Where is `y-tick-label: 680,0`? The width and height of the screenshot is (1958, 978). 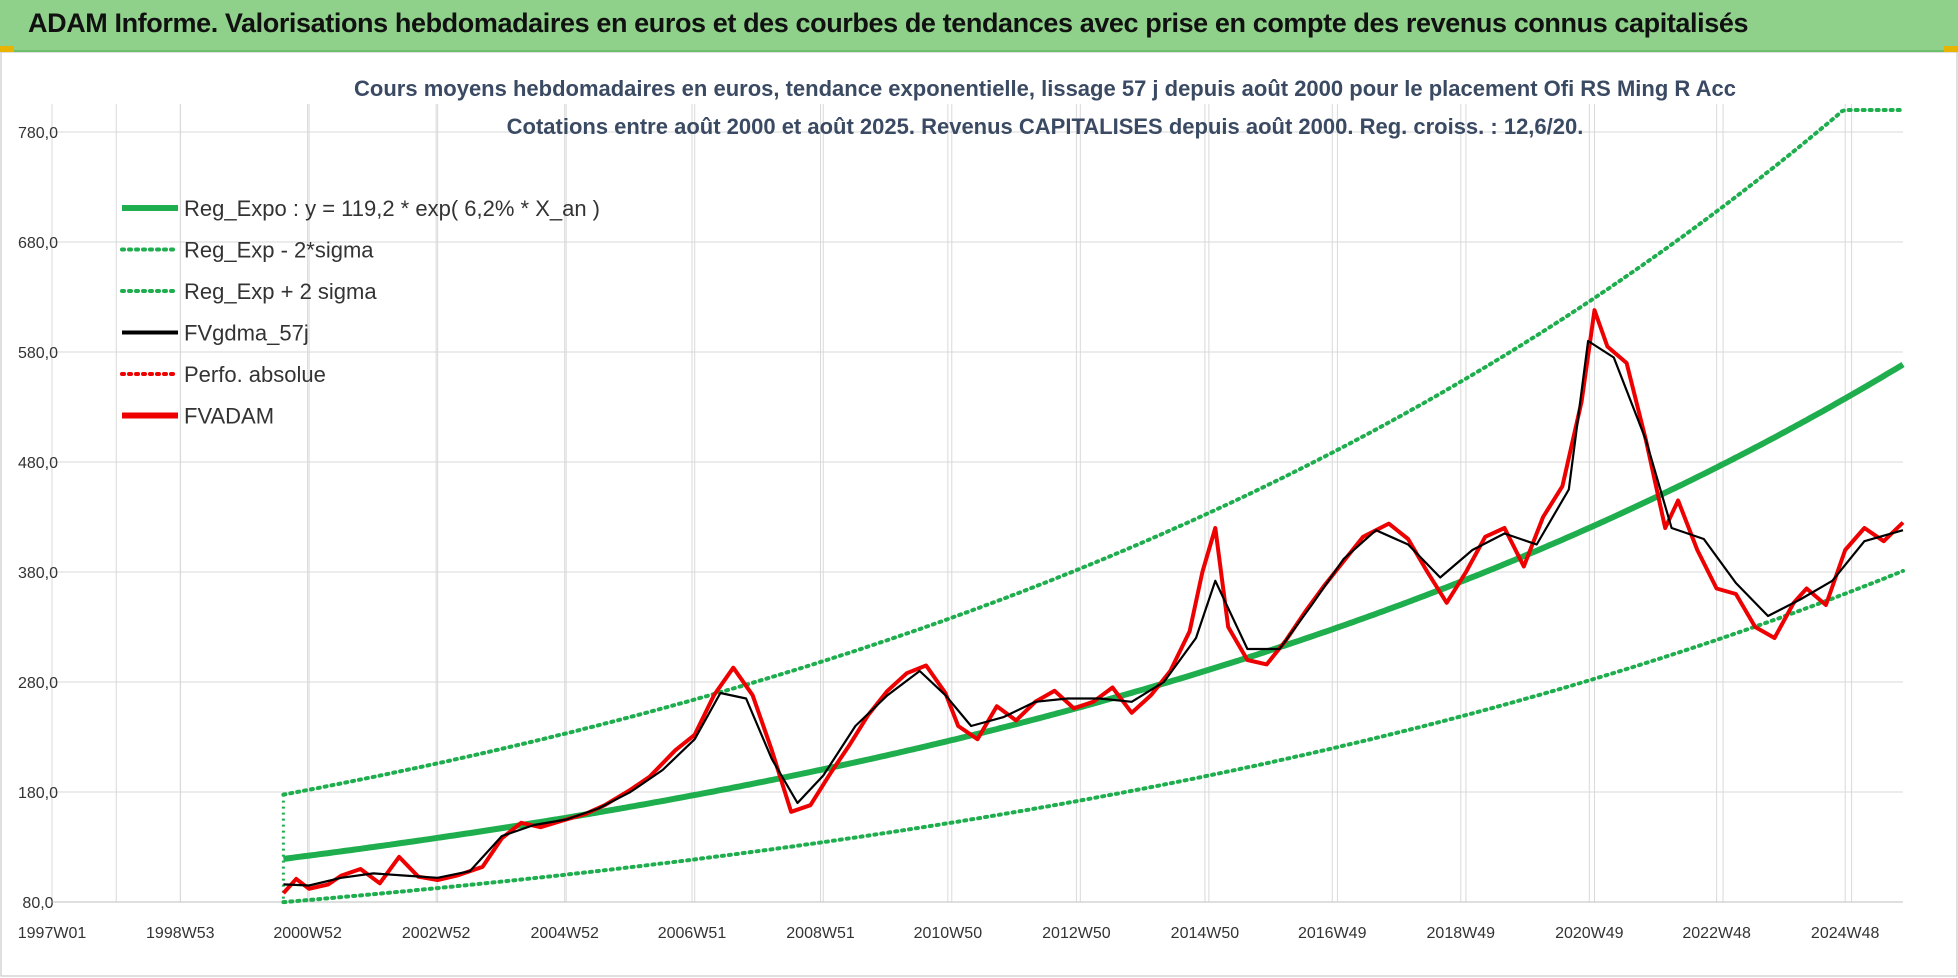
y-tick-label: 680,0 is located at coordinates (38, 243).